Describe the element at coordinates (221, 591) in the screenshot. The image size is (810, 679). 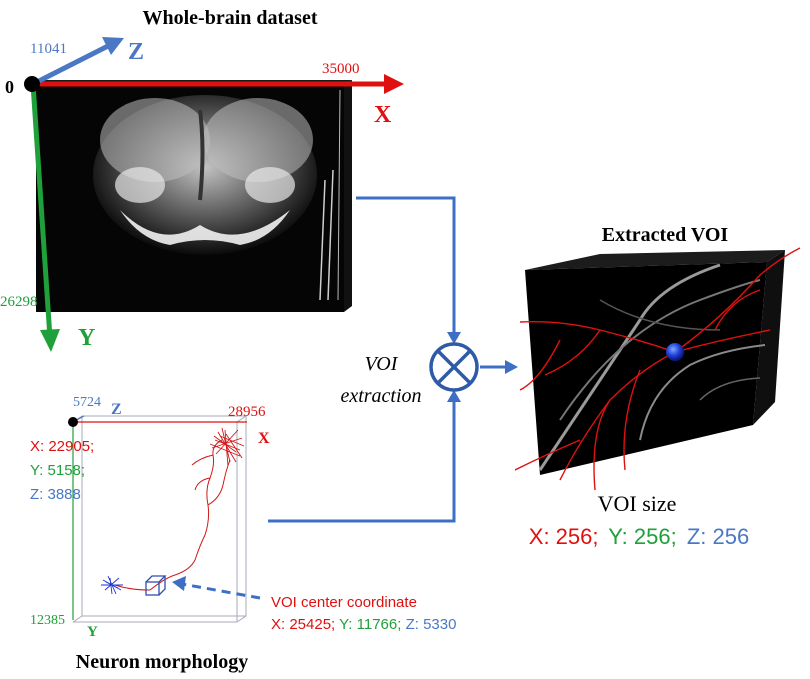
I see `voi-center-pointer` at that location.